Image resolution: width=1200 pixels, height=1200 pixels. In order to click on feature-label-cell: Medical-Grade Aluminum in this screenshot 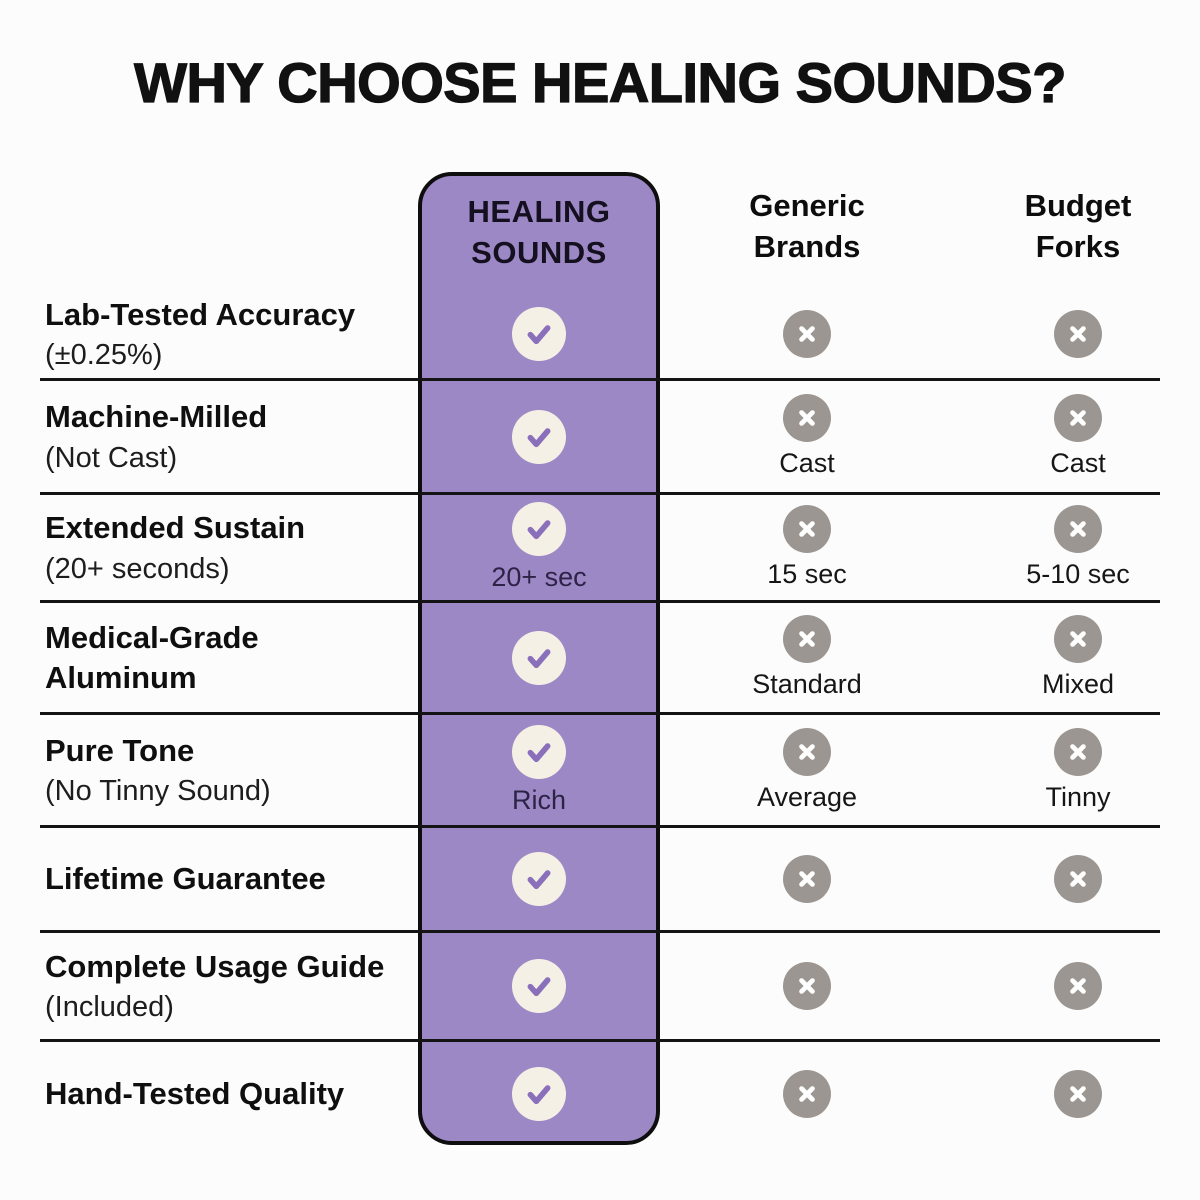, I will do `click(231, 657)`.